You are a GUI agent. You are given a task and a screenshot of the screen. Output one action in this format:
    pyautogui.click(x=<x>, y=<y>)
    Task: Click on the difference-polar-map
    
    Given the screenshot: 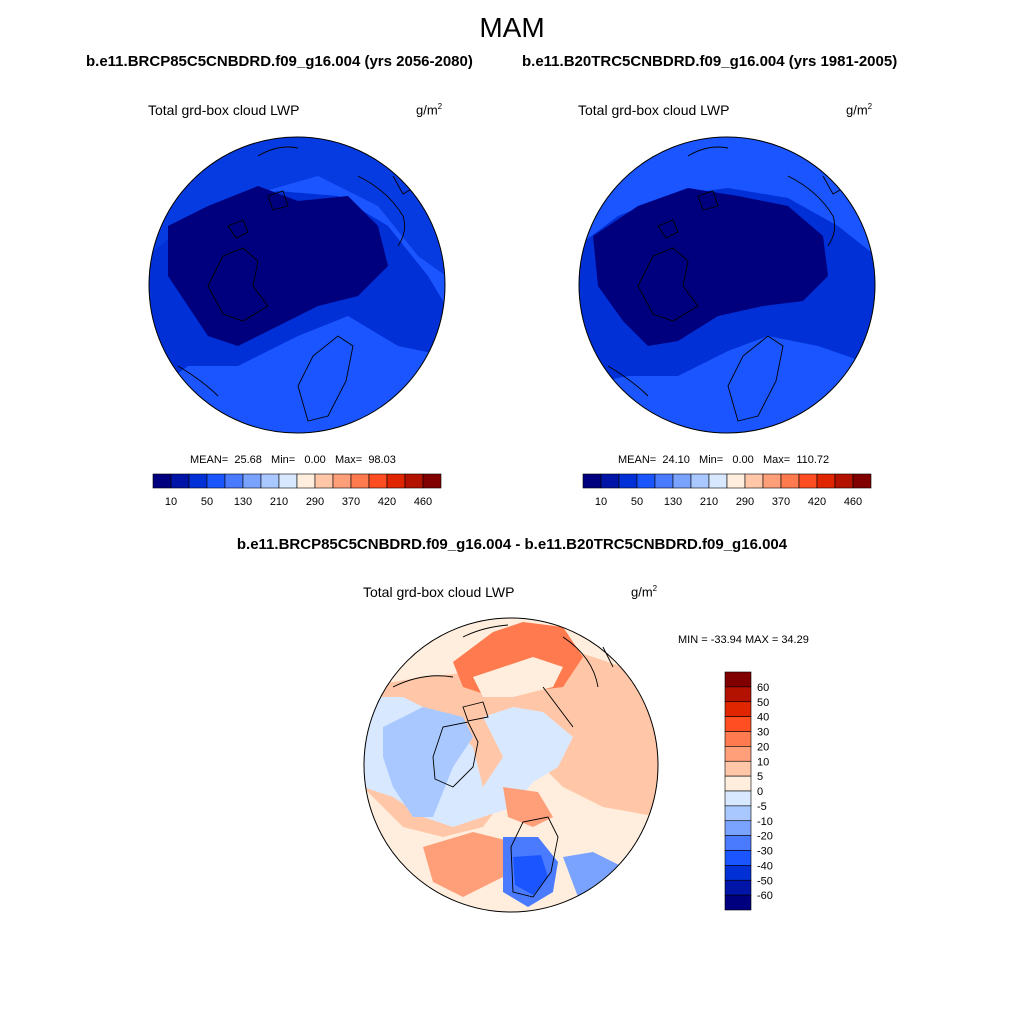 What is the action you would take?
    pyautogui.click(x=511, y=765)
    